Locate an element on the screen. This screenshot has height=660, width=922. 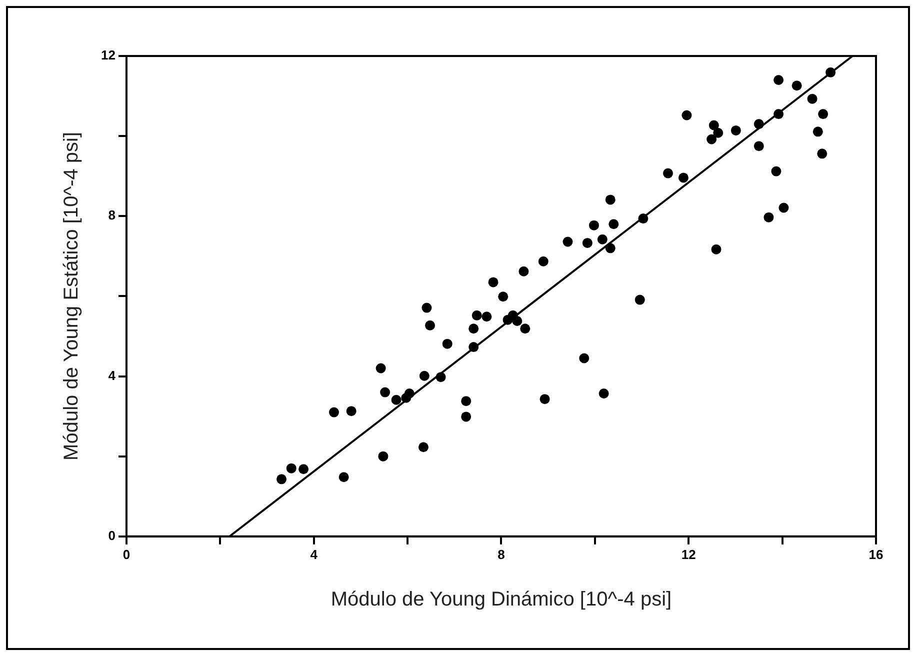
y-axis-title: Módulo de Young Estático [10^-4 psi] is located at coordinates (71, 296).